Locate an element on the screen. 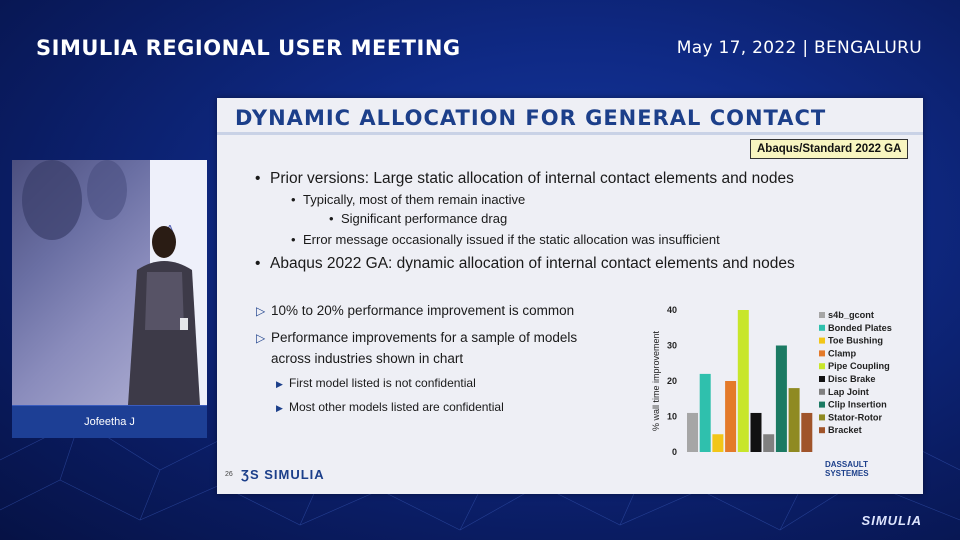 Image resolution: width=960 pixels, height=540 pixels. dassault-logo-line1: DASSAULT is located at coordinates (846, 464).